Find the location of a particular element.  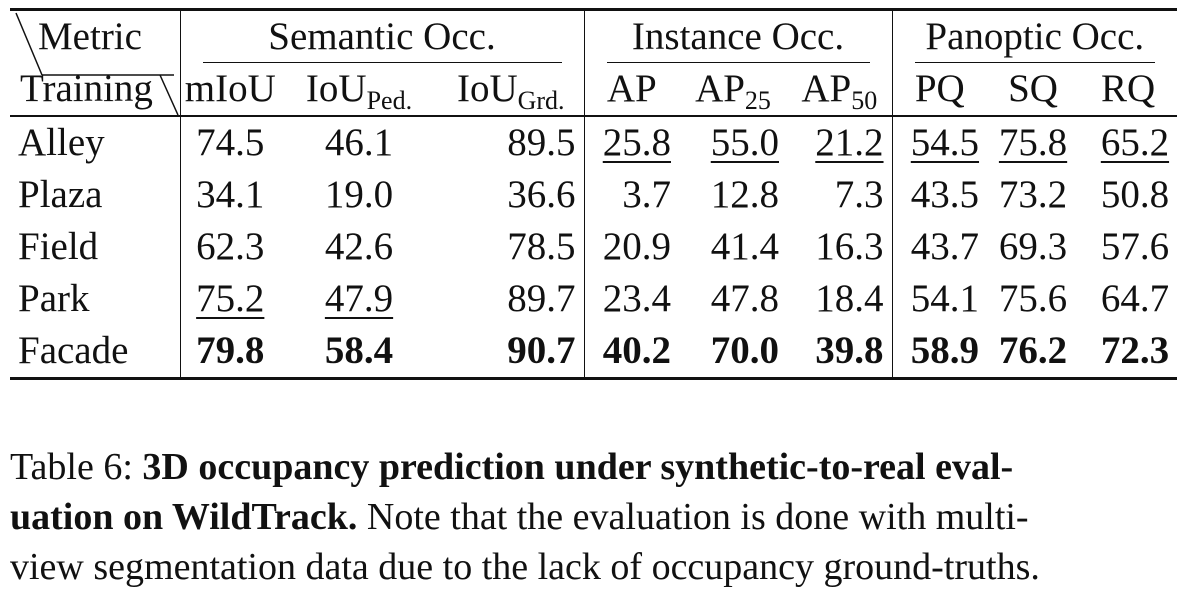

cell-value: 47.9 is located at coordinates (359, 298).